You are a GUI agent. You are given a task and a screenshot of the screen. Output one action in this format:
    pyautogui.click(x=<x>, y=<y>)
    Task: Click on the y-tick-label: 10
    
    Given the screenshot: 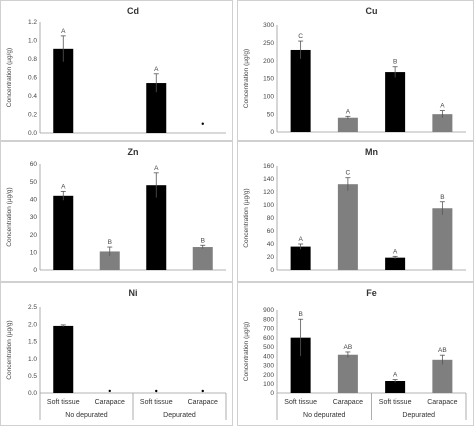 What is the action you would take?
    pyautogui.click(x=34, y=253)
    